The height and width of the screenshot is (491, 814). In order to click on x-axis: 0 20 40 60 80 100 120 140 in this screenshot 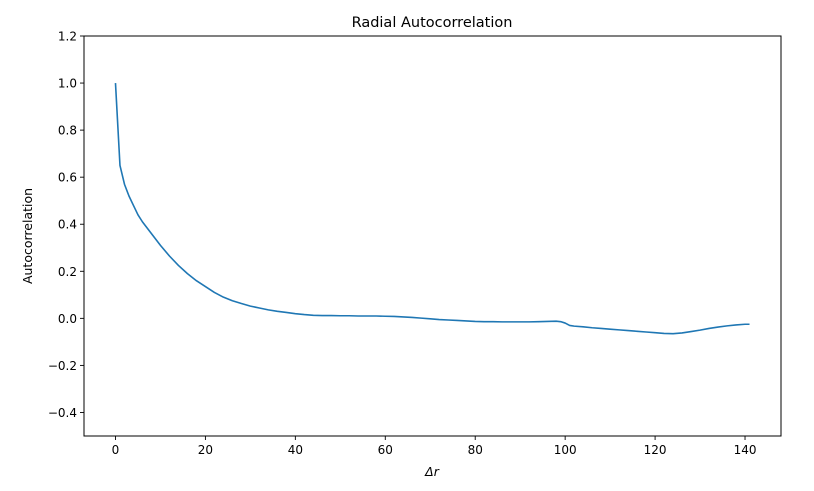, I will do `click(434, 446)`.